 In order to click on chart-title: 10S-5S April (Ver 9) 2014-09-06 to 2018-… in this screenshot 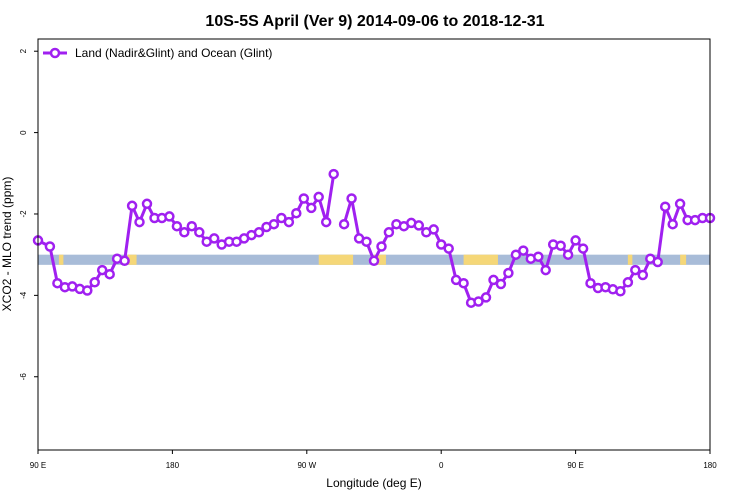, I will do `click(374, 21)`.